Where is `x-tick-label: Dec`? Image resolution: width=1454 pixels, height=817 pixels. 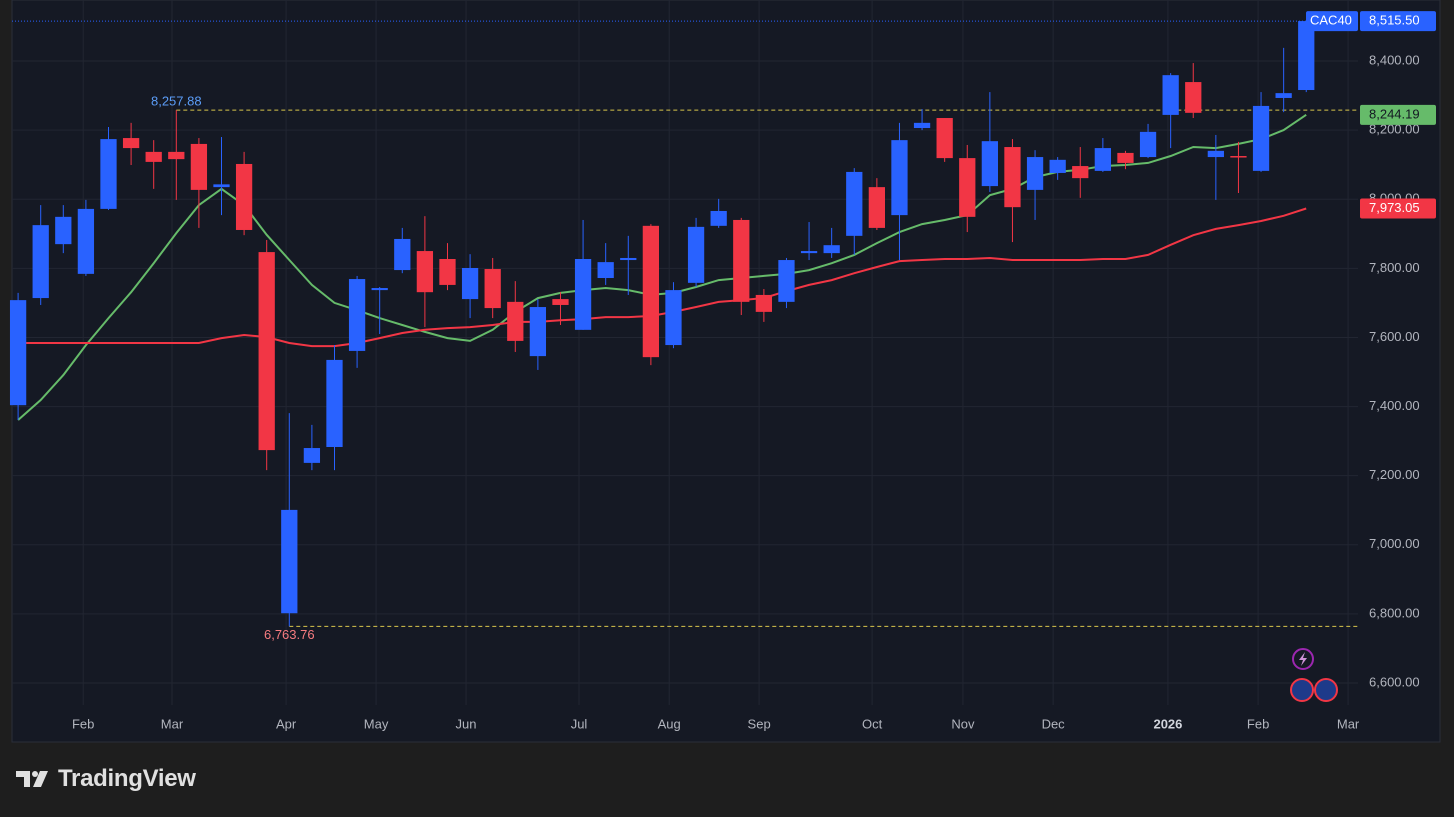 x-tick-label: Dec is located at coordinates (1054, 723).